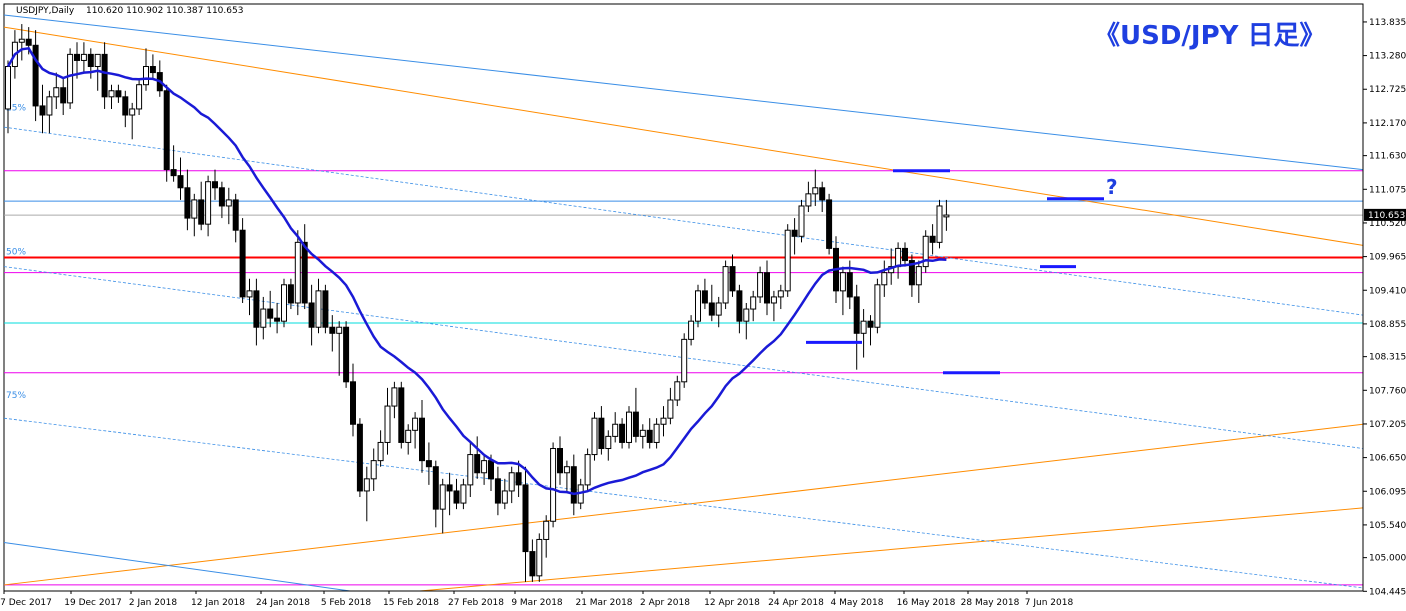 This screenshot has height=611, width=1406. What do you see at coordinates (177, 566) in the screenshot?
I see `blue-channel-bottom` at bounding box center [177, 566].